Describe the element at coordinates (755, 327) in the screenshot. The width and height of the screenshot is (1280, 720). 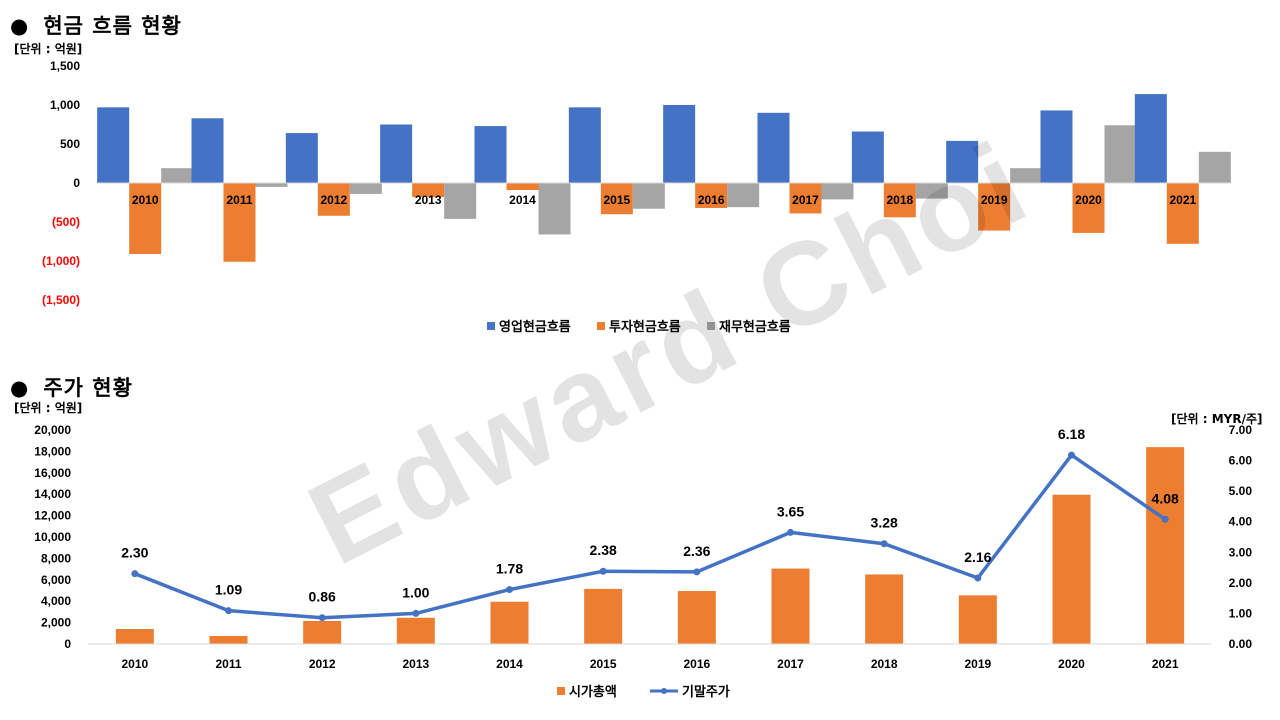
I see `legend-label: 재무현금흐름` at that location.